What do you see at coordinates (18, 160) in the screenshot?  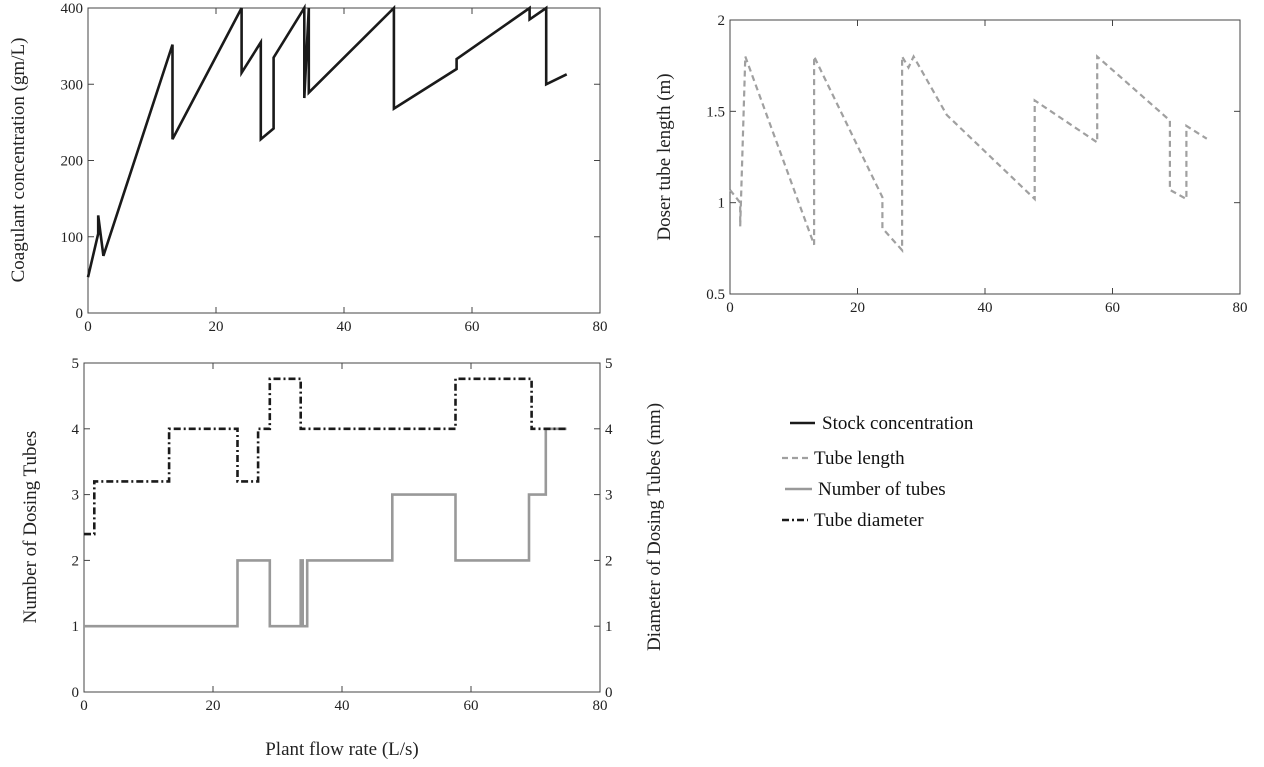 I see `y-axis-label: Coagulant concentration (gm/L)` at bounding box center [18, 160].